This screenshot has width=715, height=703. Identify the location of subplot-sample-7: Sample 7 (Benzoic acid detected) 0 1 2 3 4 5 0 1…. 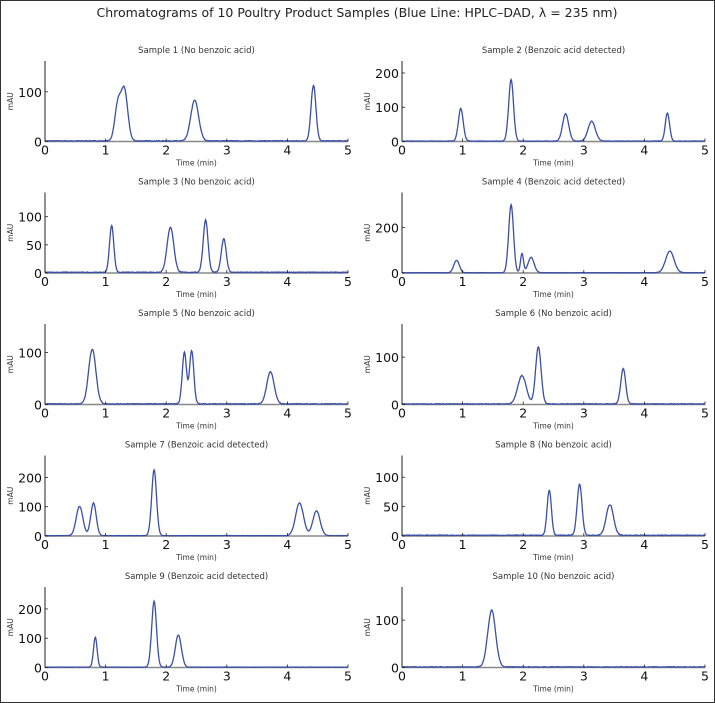
(179, 502).